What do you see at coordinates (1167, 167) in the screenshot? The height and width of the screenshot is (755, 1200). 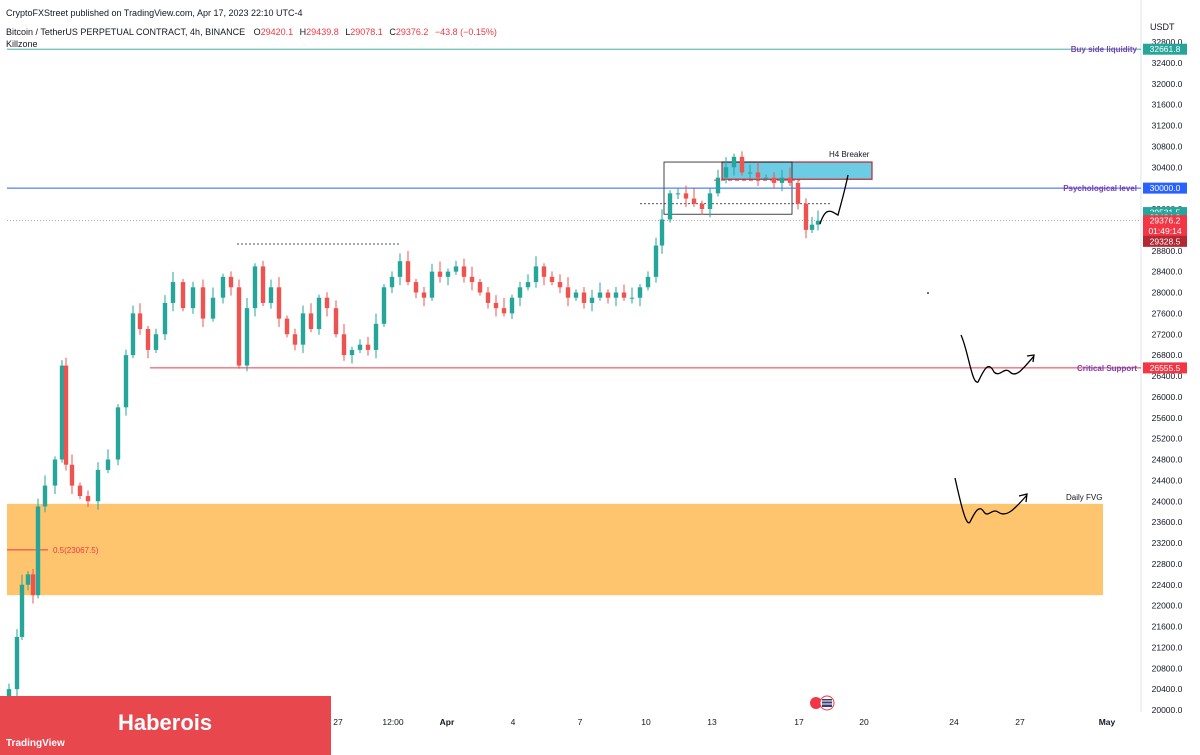 I see `y-tick-label: 30400.0` at bounding box center [1167, 167].